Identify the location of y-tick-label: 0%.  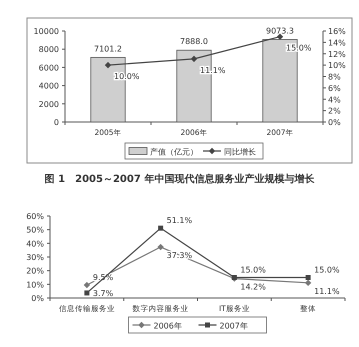
(37, 298).